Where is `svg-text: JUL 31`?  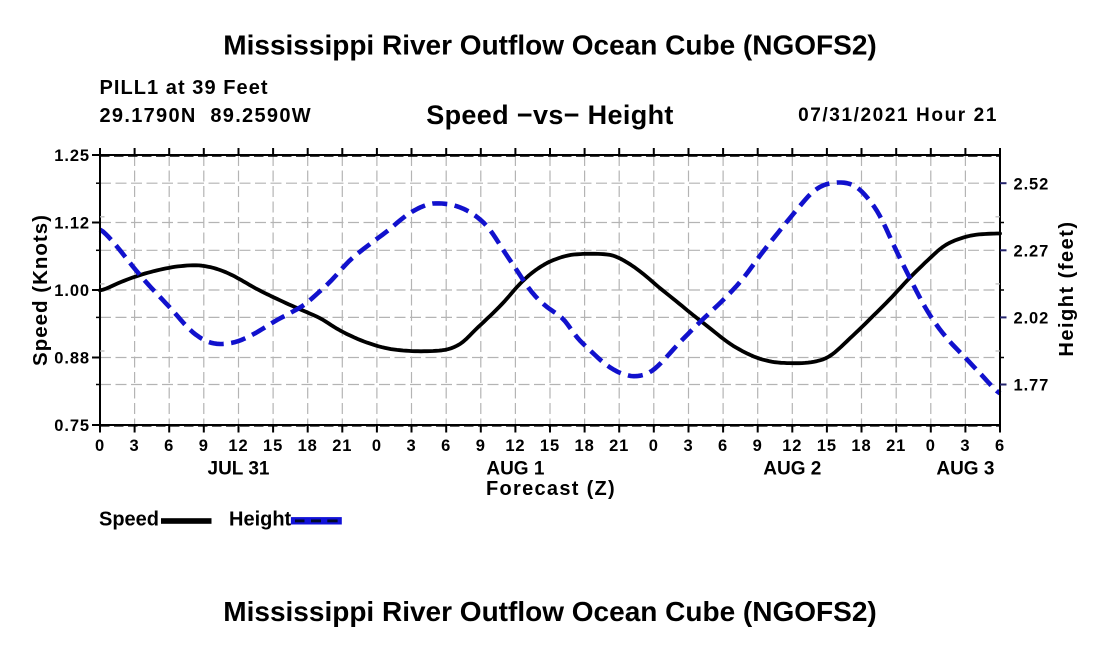 svg-text: JUL 31 is located at coordinates (239, 469).